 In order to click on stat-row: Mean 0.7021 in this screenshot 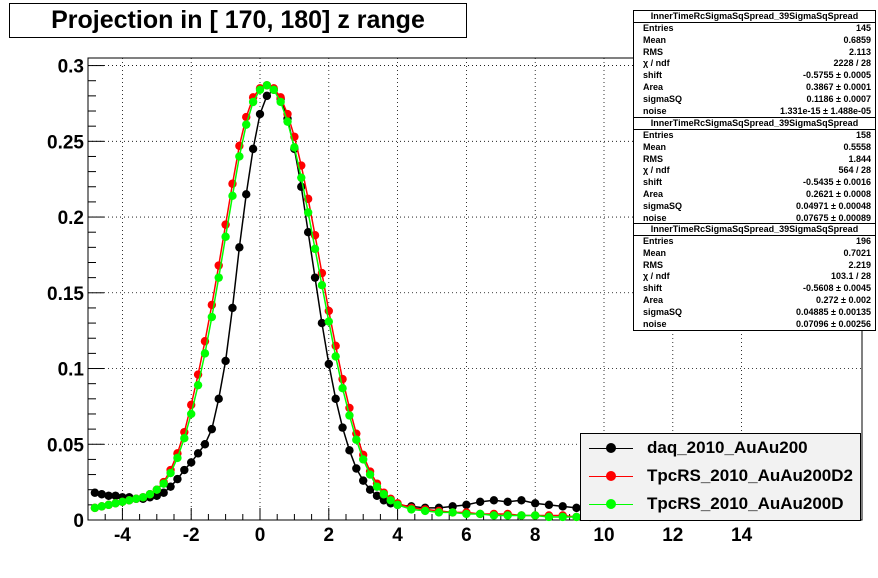, I will do `click(754, 254)`.